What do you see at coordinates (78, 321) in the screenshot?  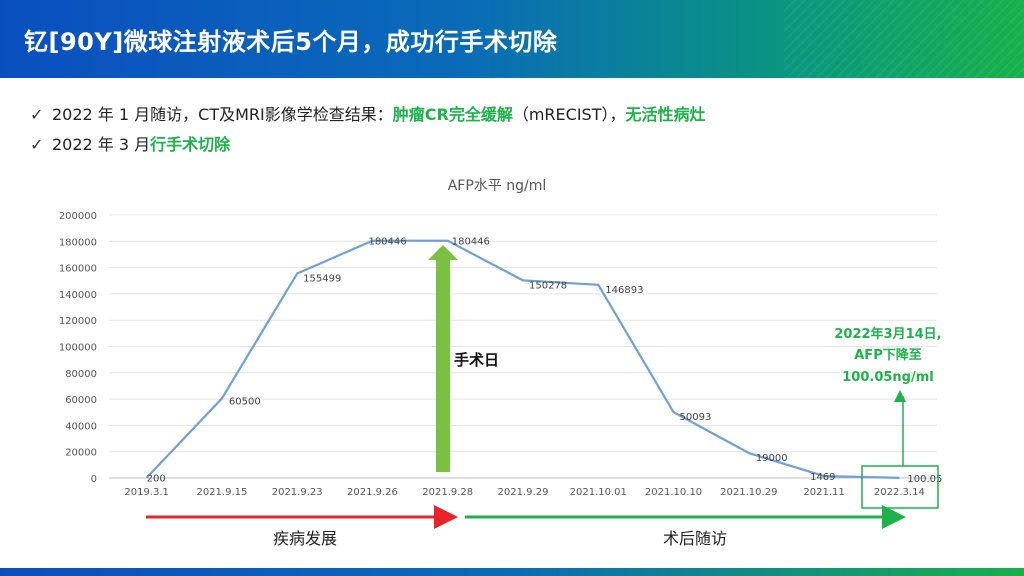 I see `y-tick-label: 120000` at bounding box center [78, 321].